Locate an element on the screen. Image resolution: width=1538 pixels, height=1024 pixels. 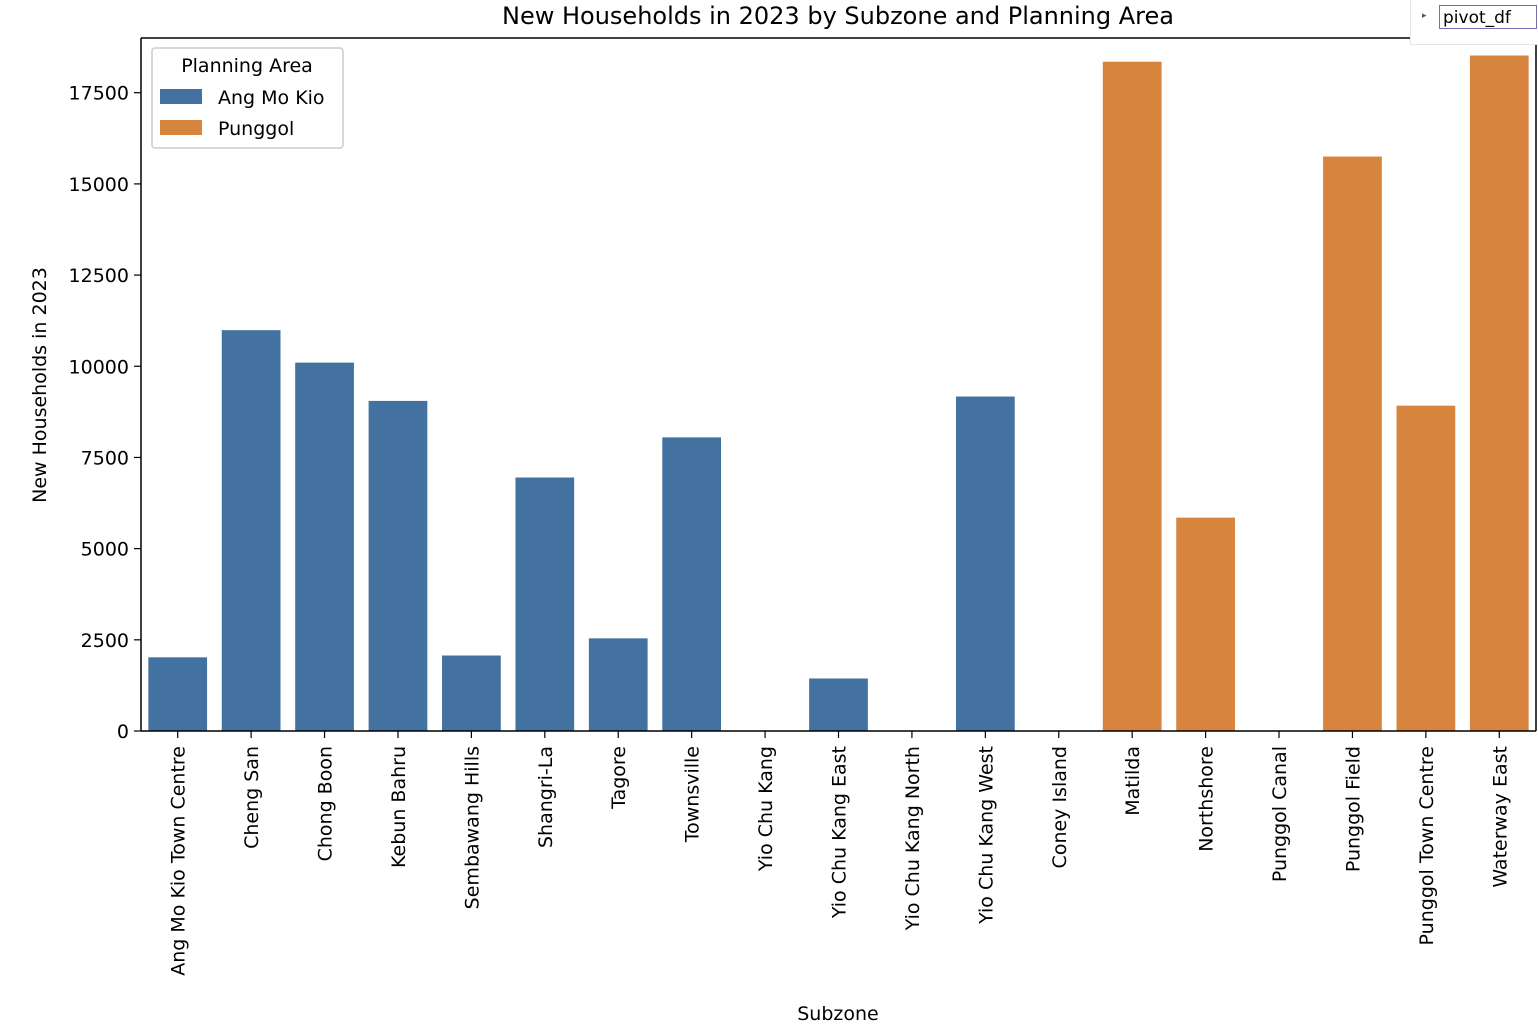
y-tick-label: 12500 is located at coordinates (99, 276).